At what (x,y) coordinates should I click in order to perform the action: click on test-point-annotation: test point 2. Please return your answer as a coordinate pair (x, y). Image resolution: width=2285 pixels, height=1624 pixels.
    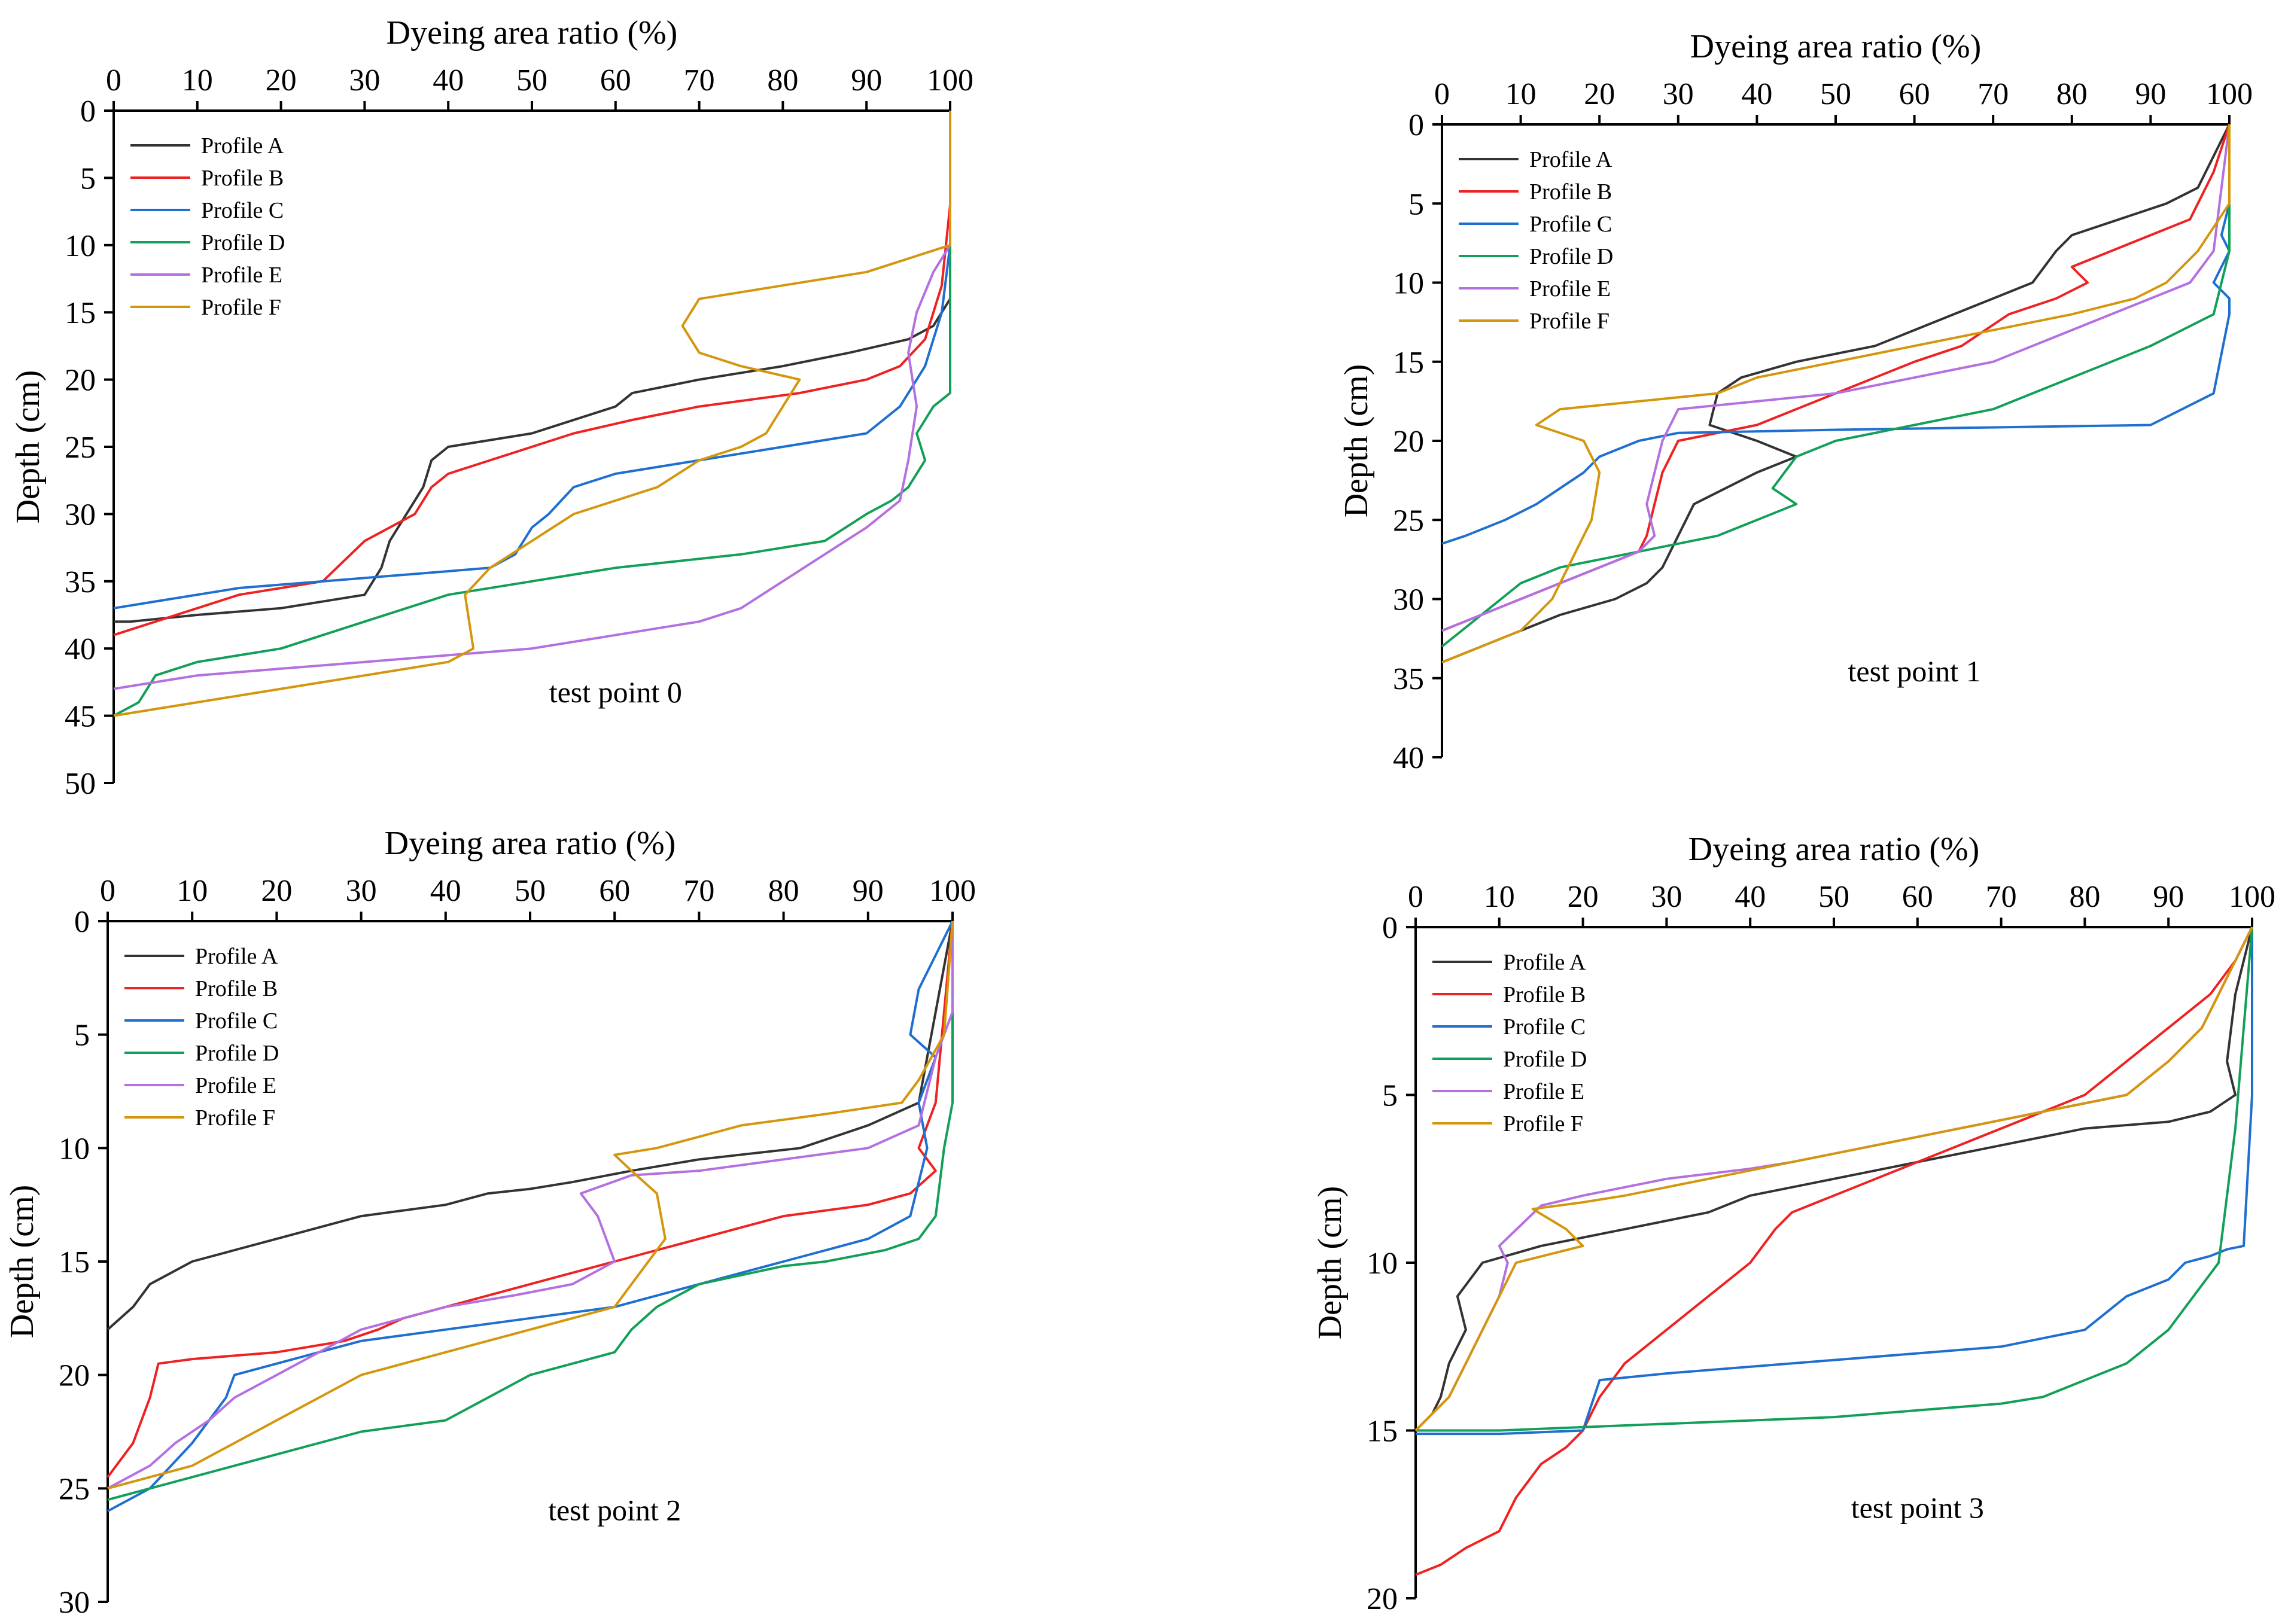
    Looking at the image, I should click on (614, 1510).